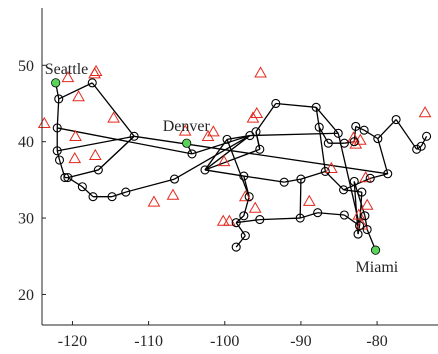 The width and height of the screenshot is (438, 354). Describe the element at coordinates (148, 341) in the screenshot. I see `x-tick-label: -110` at that location.